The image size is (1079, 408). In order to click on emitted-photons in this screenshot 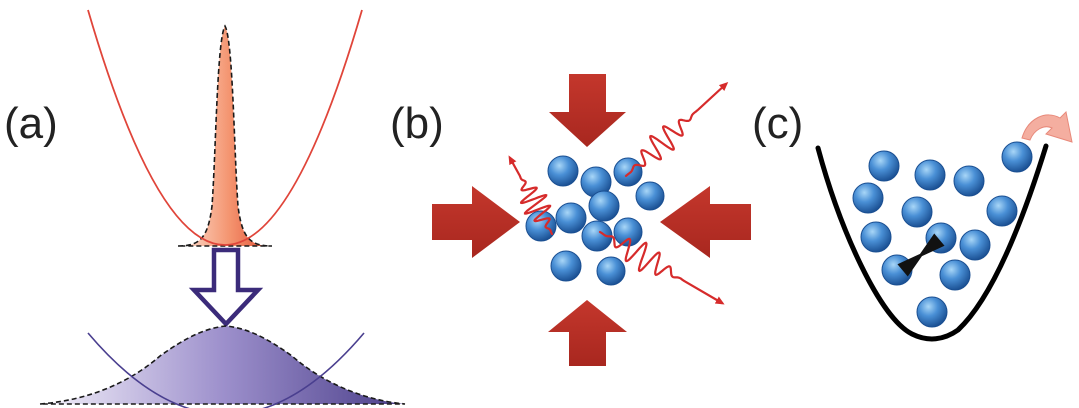, I will do `click(618, 193)`.